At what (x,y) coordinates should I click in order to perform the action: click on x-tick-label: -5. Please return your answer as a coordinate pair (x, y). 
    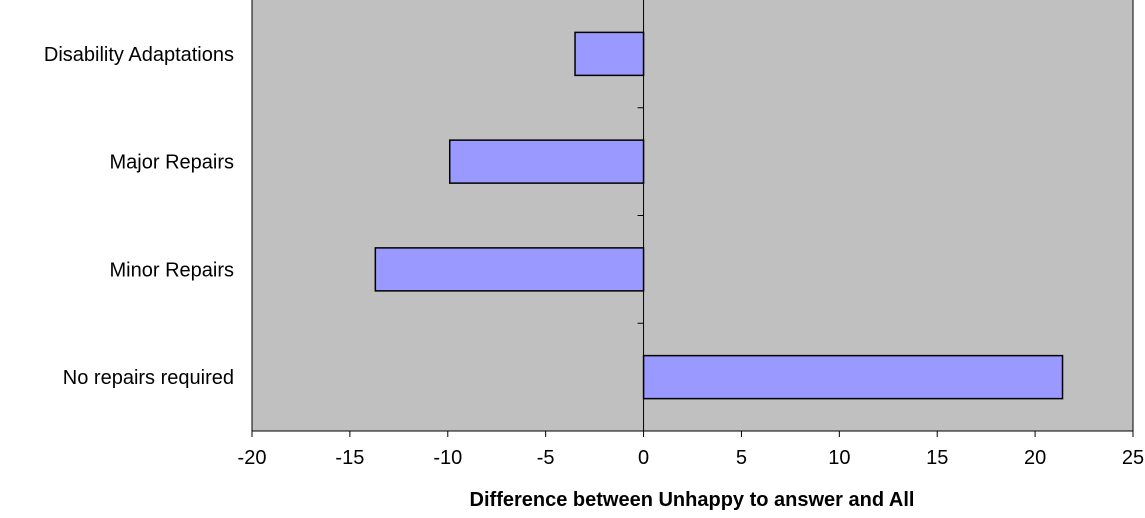
    Looking at the image, I should click on (546, 458).